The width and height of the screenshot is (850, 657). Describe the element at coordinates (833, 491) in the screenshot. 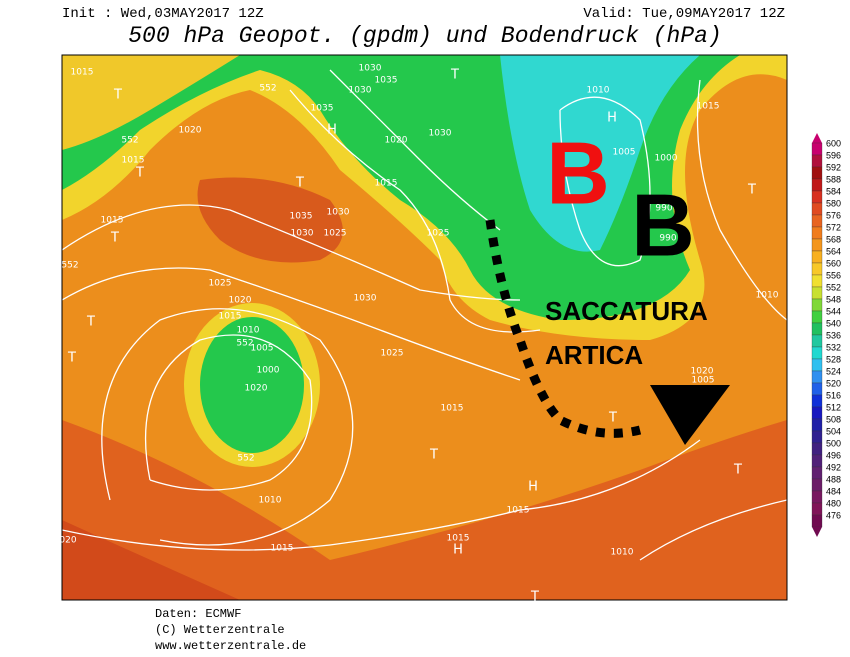

I see `legend-label: 484` at that location.